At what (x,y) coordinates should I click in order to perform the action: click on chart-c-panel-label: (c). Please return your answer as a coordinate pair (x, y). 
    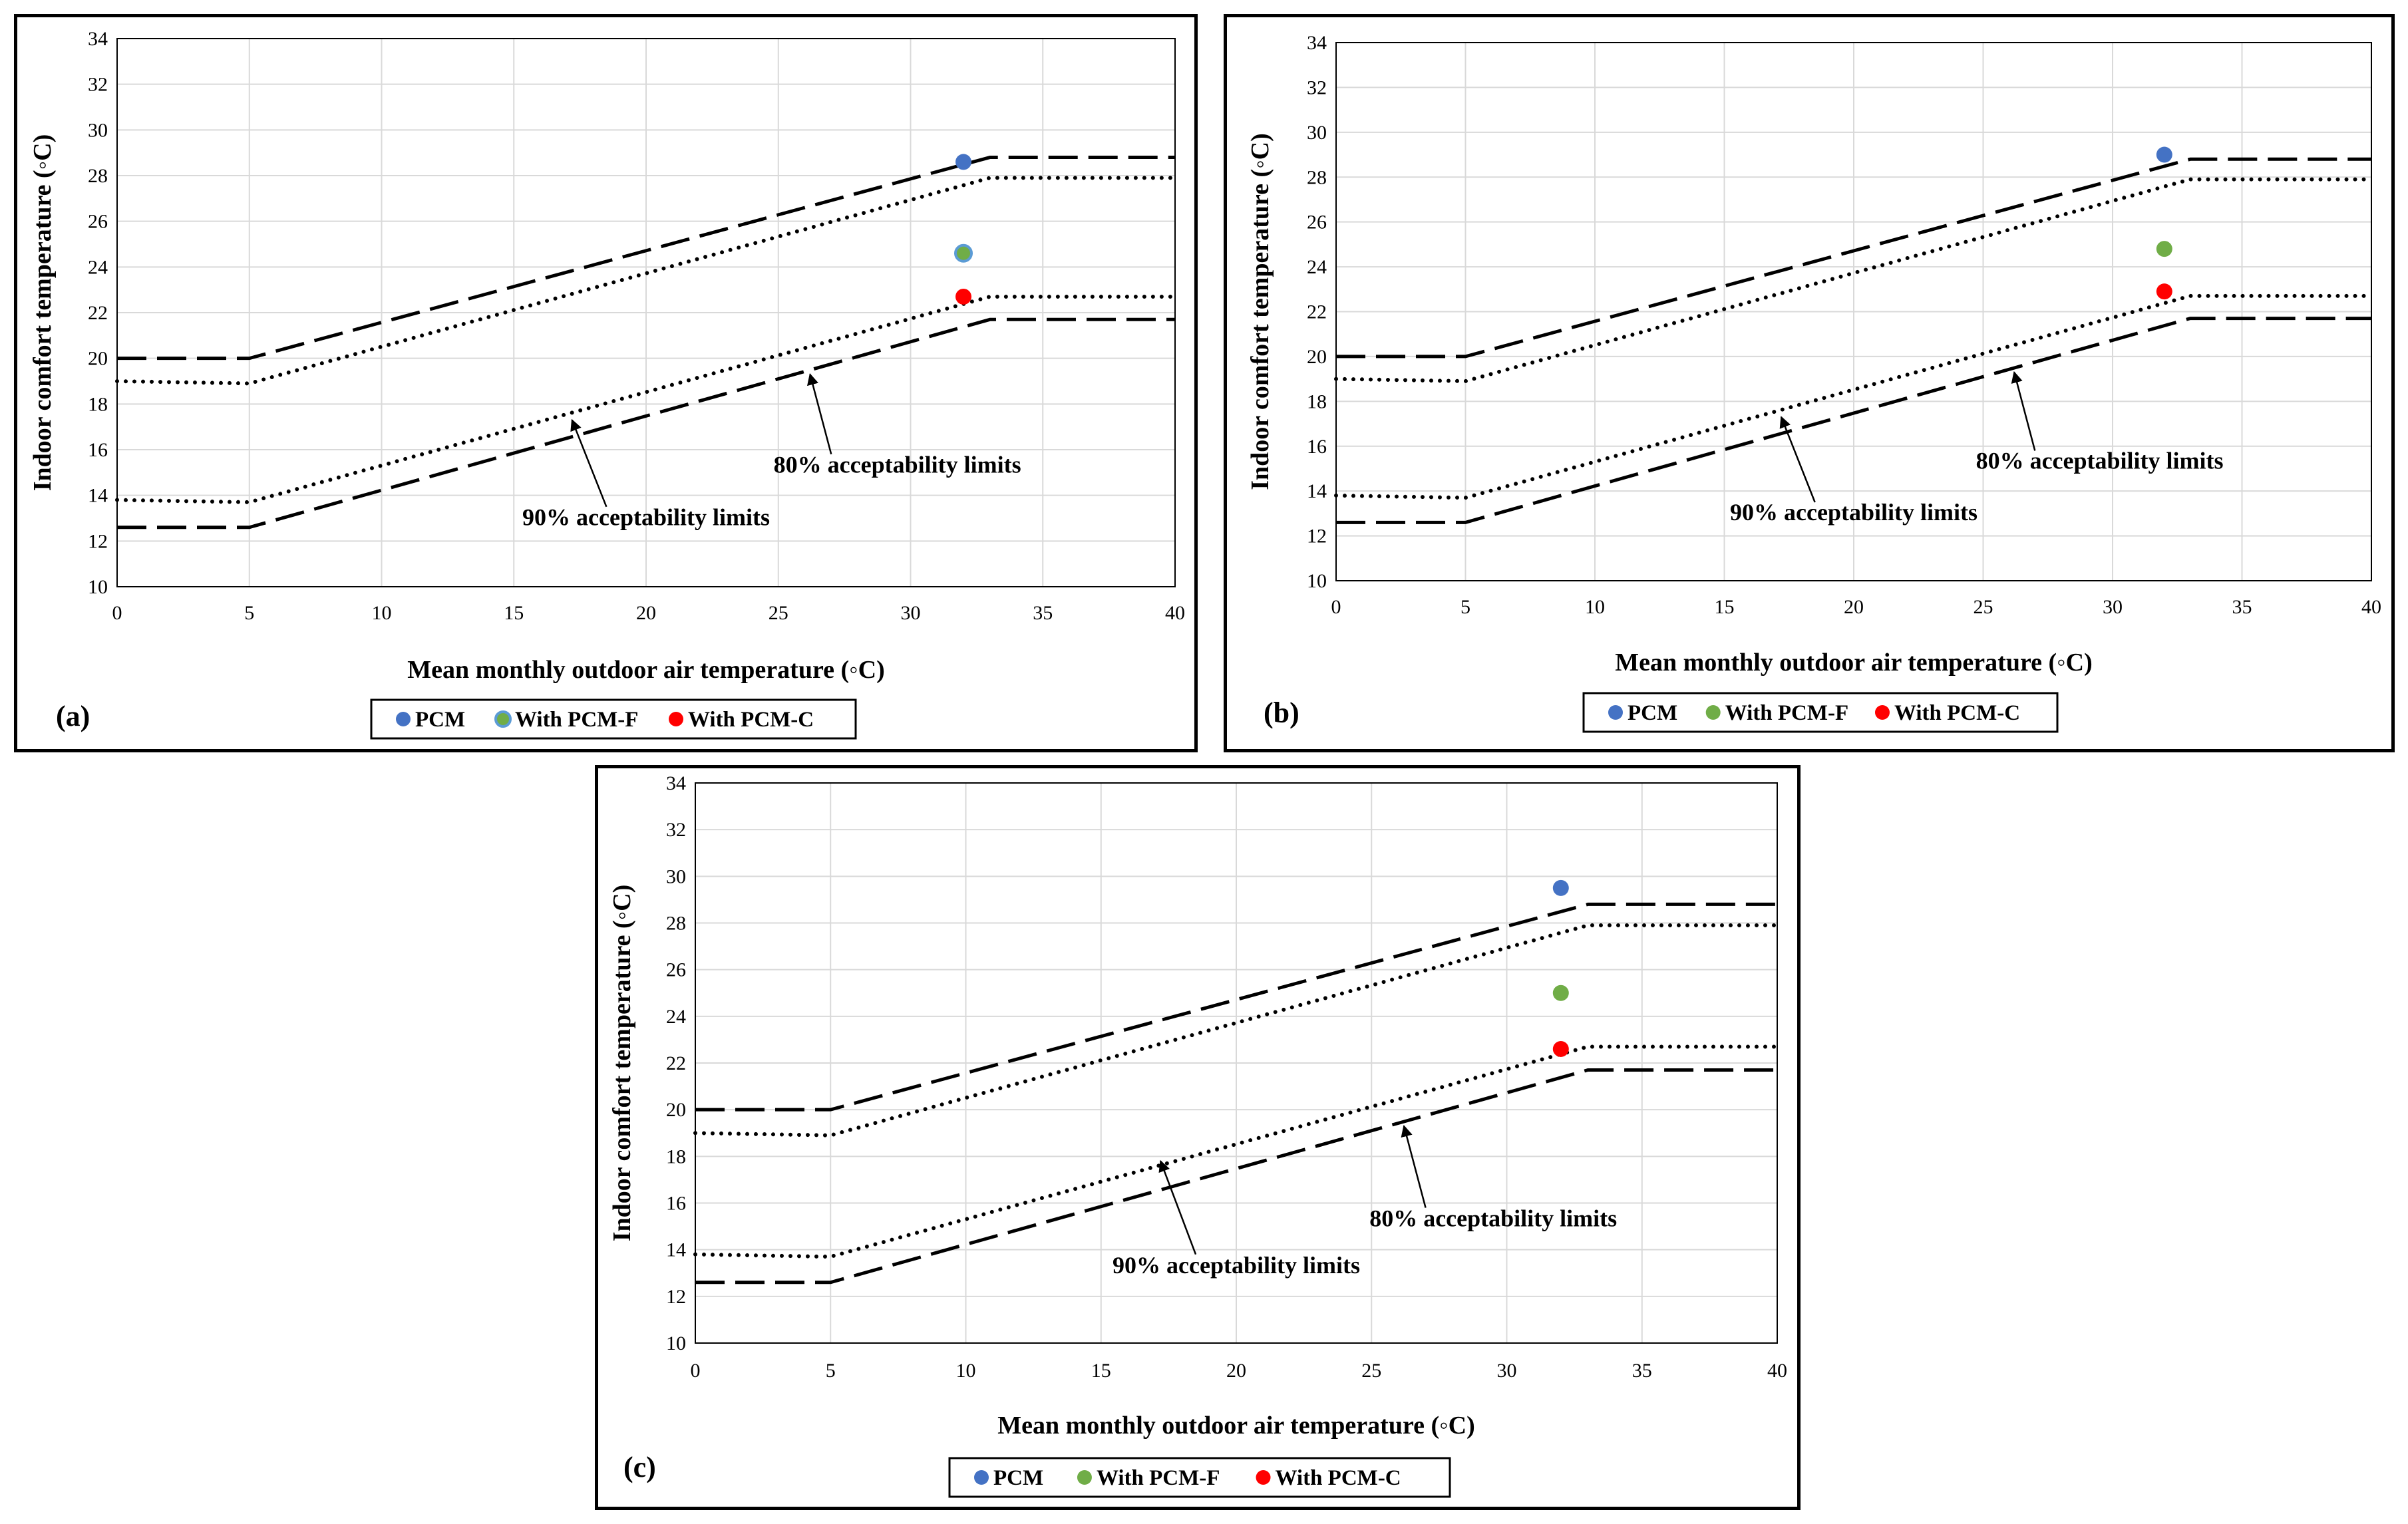
    Looking at the image, I should click on (639, 1467).